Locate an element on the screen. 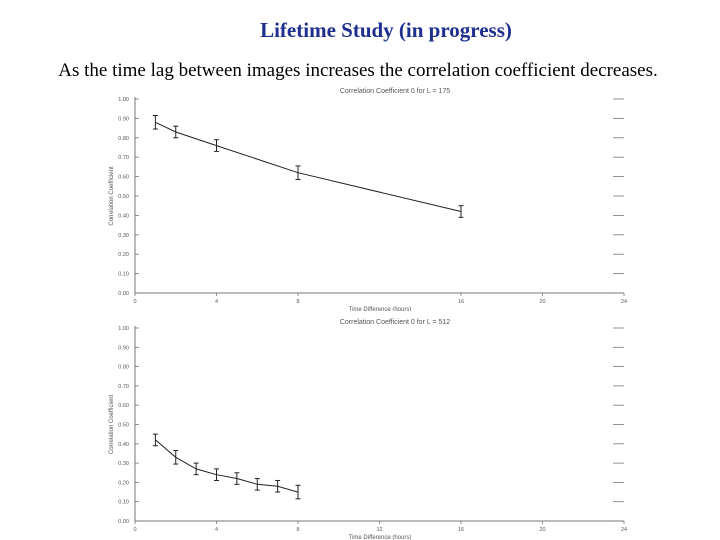 The height and width of the screenshot is (540, 720). x-tick-label: 12 is located at coordinates (379, 530).